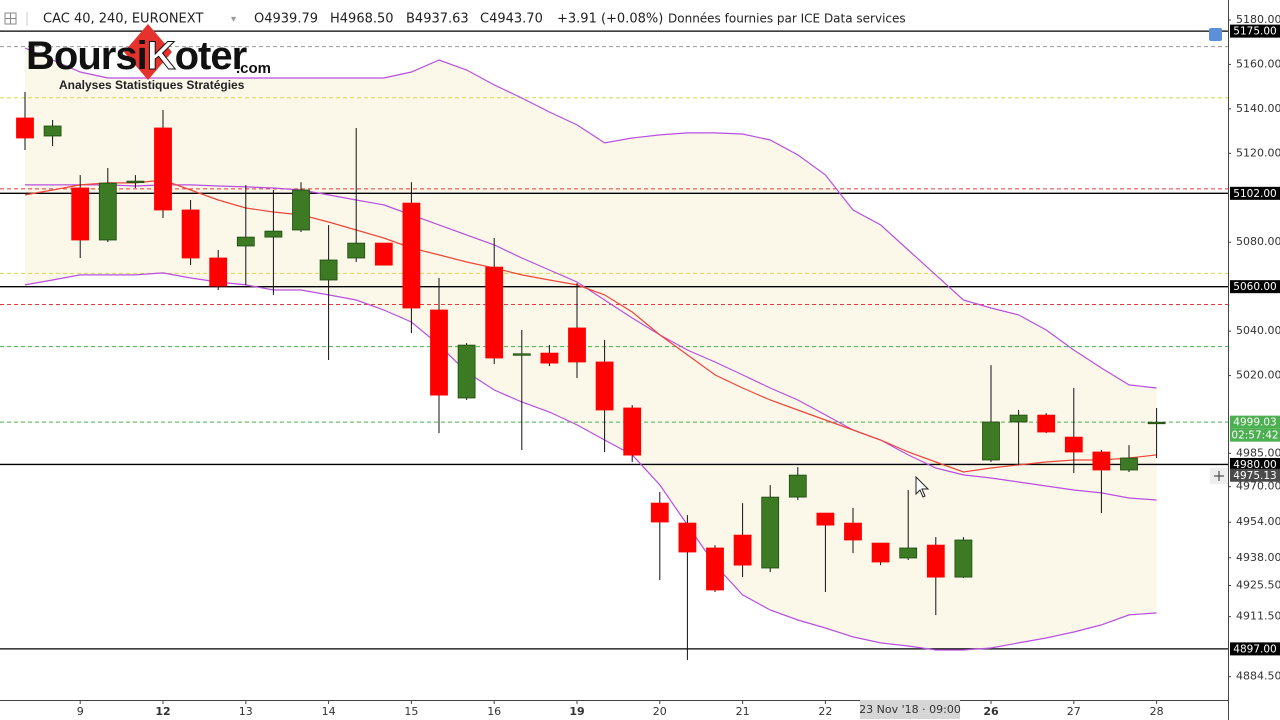  I want to click on y-tick-label: 4954.00, so click(1258, 521).